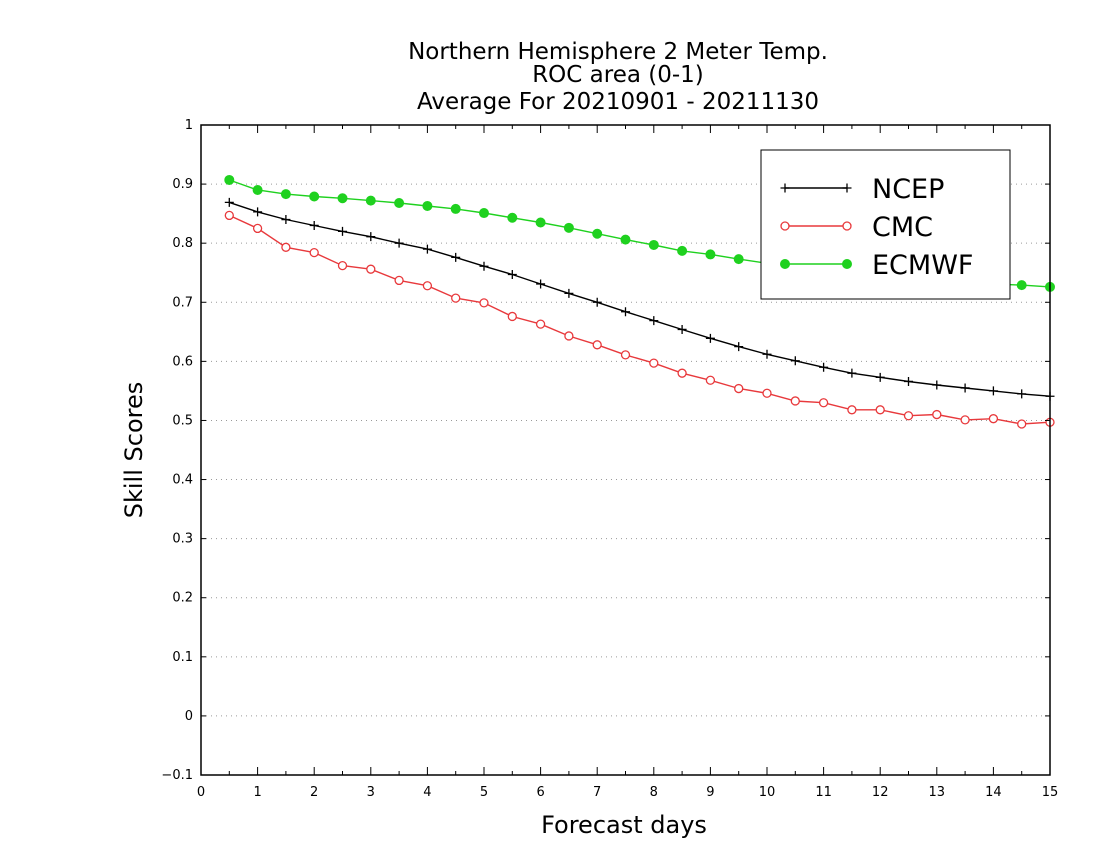  I want to click on chart-title-line-3: Average For 20210901 - 20211130, so click(618, 102).